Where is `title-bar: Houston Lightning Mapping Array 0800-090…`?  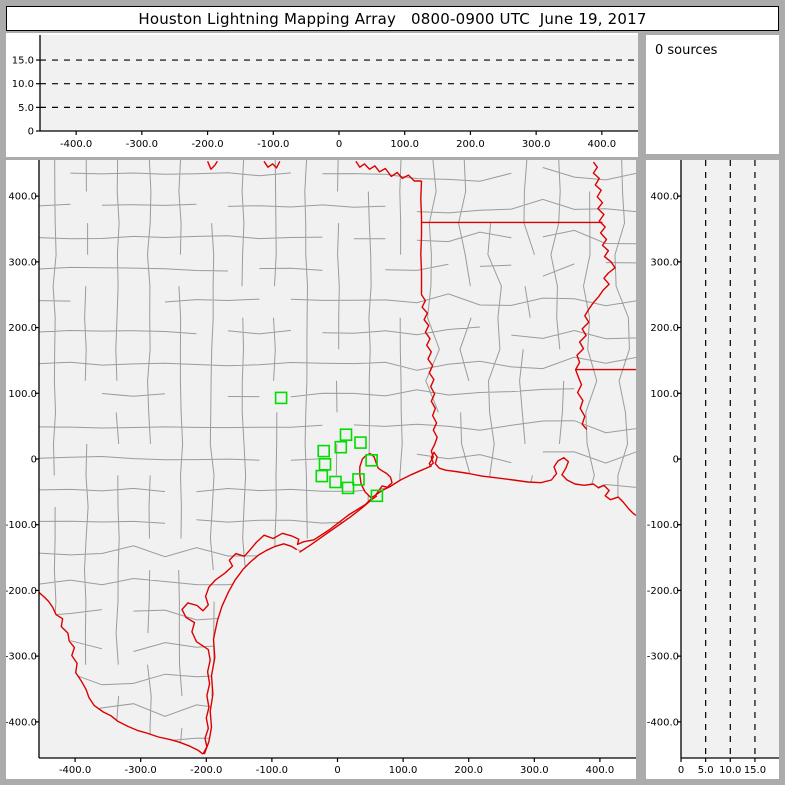
title-bar: Houston Lightning Mapping Array 0800-090… is located at coordinates (392, 18).